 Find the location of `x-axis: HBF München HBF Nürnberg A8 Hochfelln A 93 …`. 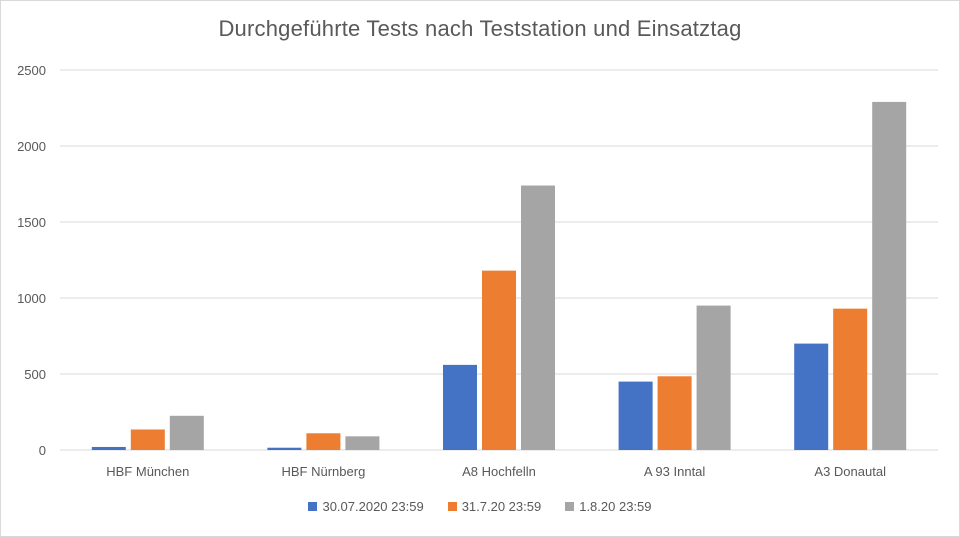

x-axis: HBF München HBF Nürnberg A8 Hochfelln A 93 … is located at coordinates (496, 471).